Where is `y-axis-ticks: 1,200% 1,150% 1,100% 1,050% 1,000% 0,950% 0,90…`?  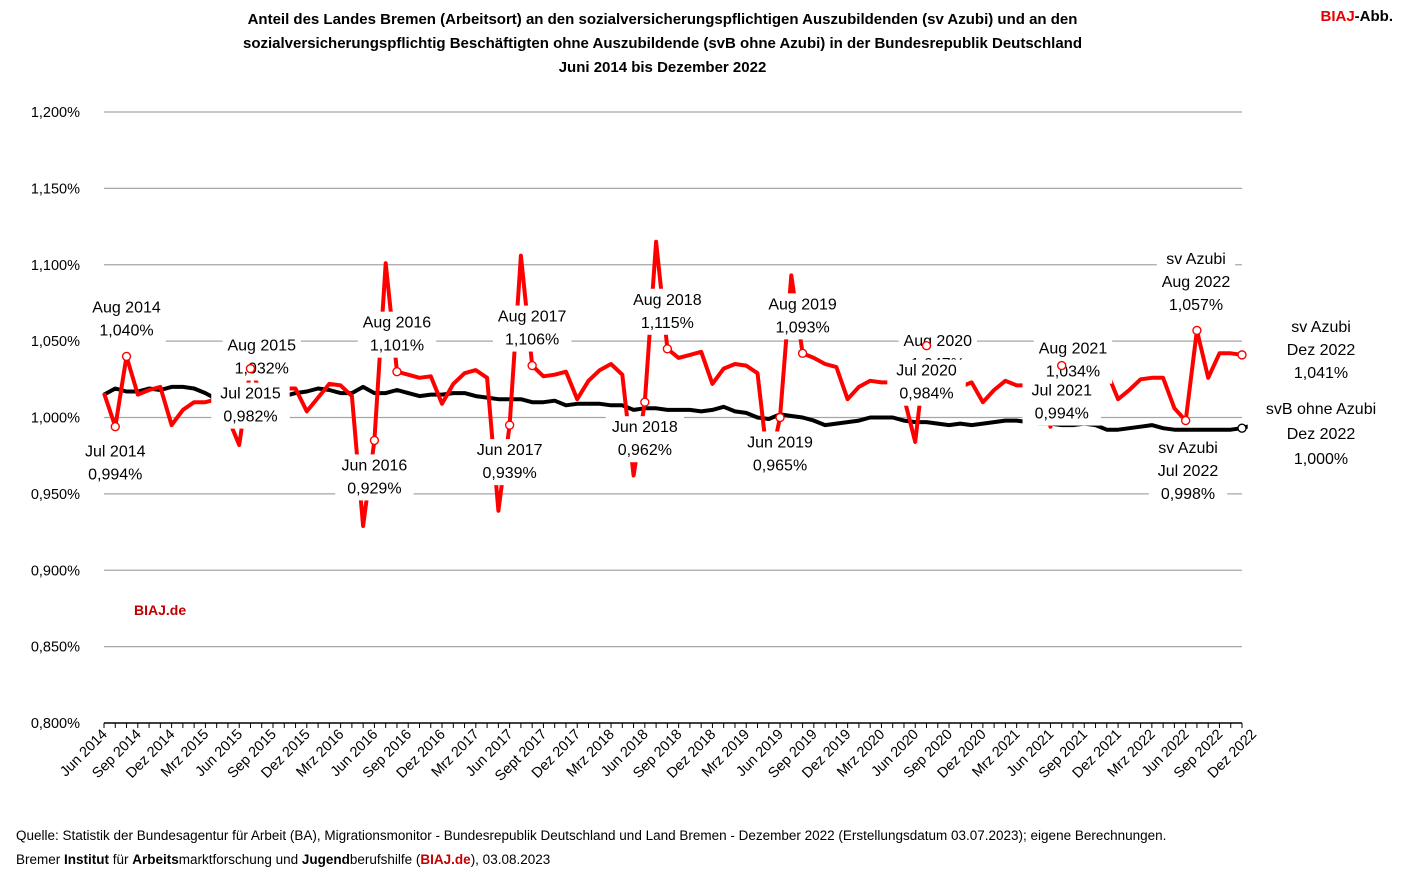 y-axis-ticks: 1,200% 1,150% 1,100% 1,050% 1,000% 0,950% 0,90… is located at coordinates (55, 418).